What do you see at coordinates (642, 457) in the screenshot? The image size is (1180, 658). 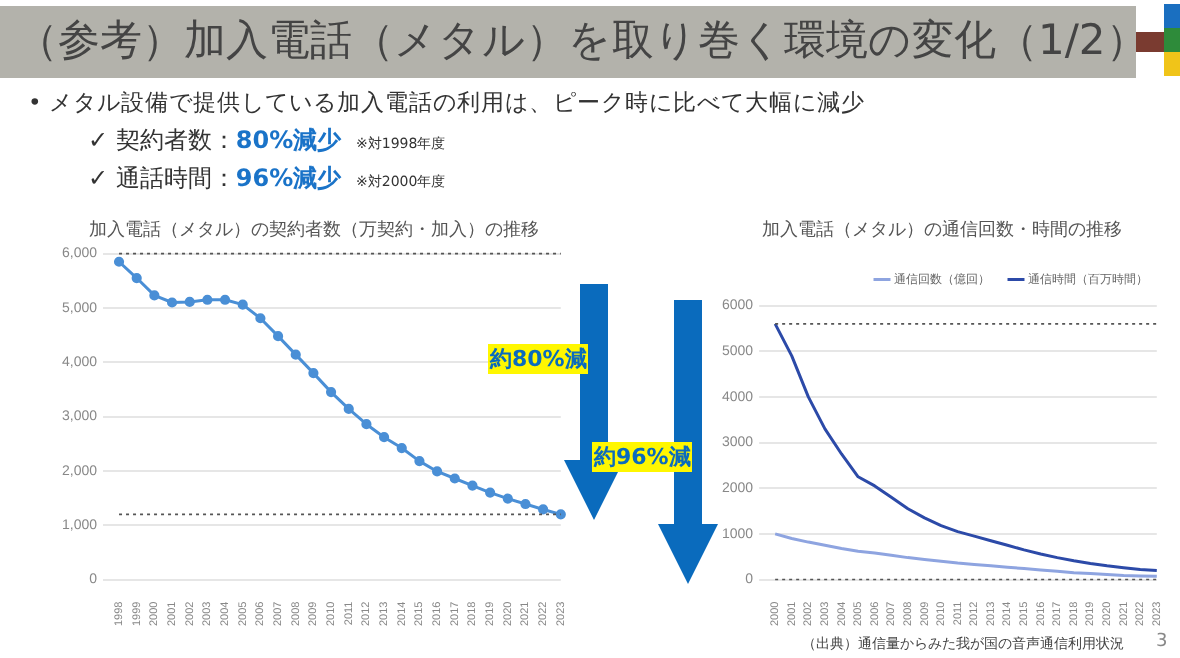 I see `text: 約96%減` at bounding box center [642, 457].